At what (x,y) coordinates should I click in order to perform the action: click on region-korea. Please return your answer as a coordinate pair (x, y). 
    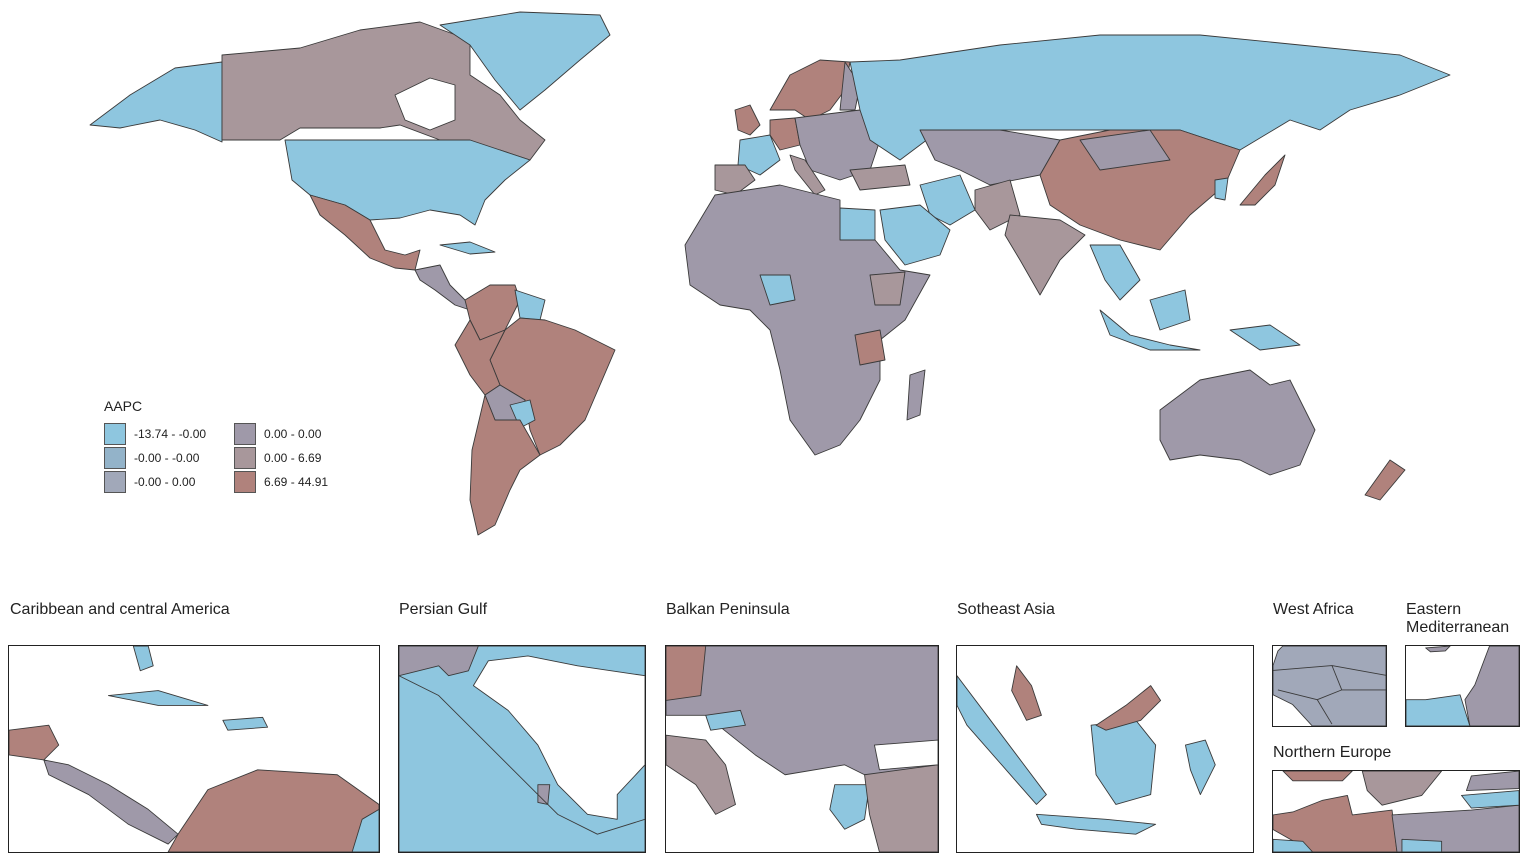
    Looking at the image, I should click on (1221, 189).